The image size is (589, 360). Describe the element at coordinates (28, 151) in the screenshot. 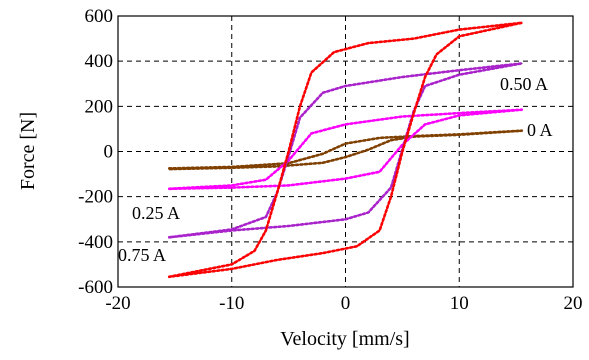

I see `y-axis-label: Force [N]` at that location.